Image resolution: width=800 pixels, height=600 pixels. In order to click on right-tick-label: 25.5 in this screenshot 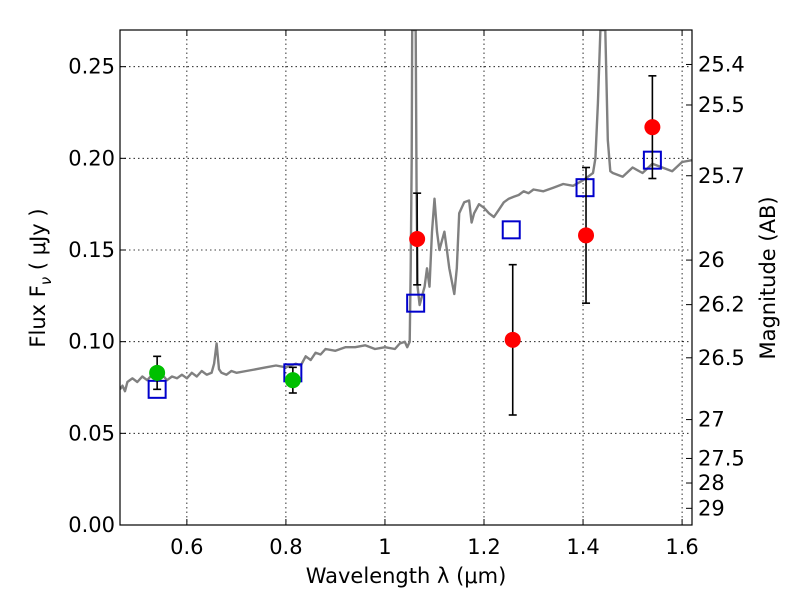, I will do `click(721, 105)`.